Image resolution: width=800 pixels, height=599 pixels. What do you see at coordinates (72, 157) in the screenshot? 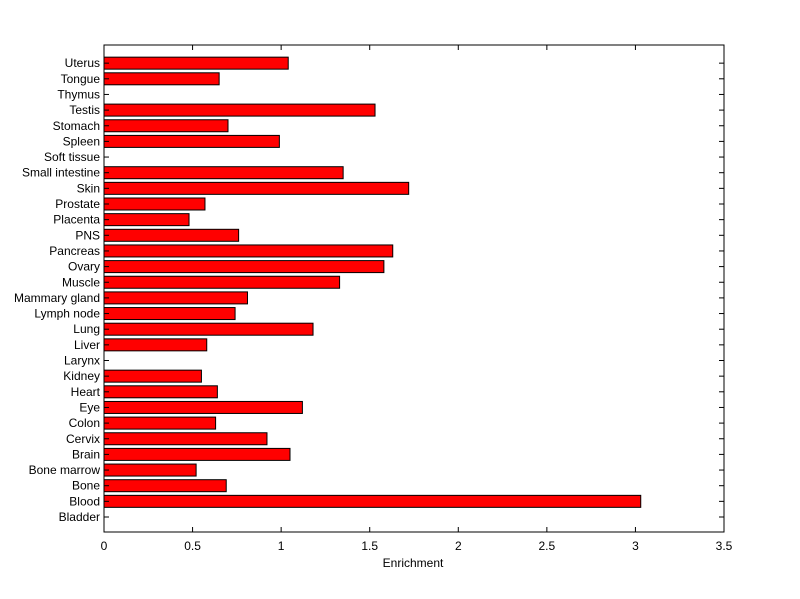
I see `y-tick-label-soft-tissue: Soft tissue` at bounding box center [72, 157].